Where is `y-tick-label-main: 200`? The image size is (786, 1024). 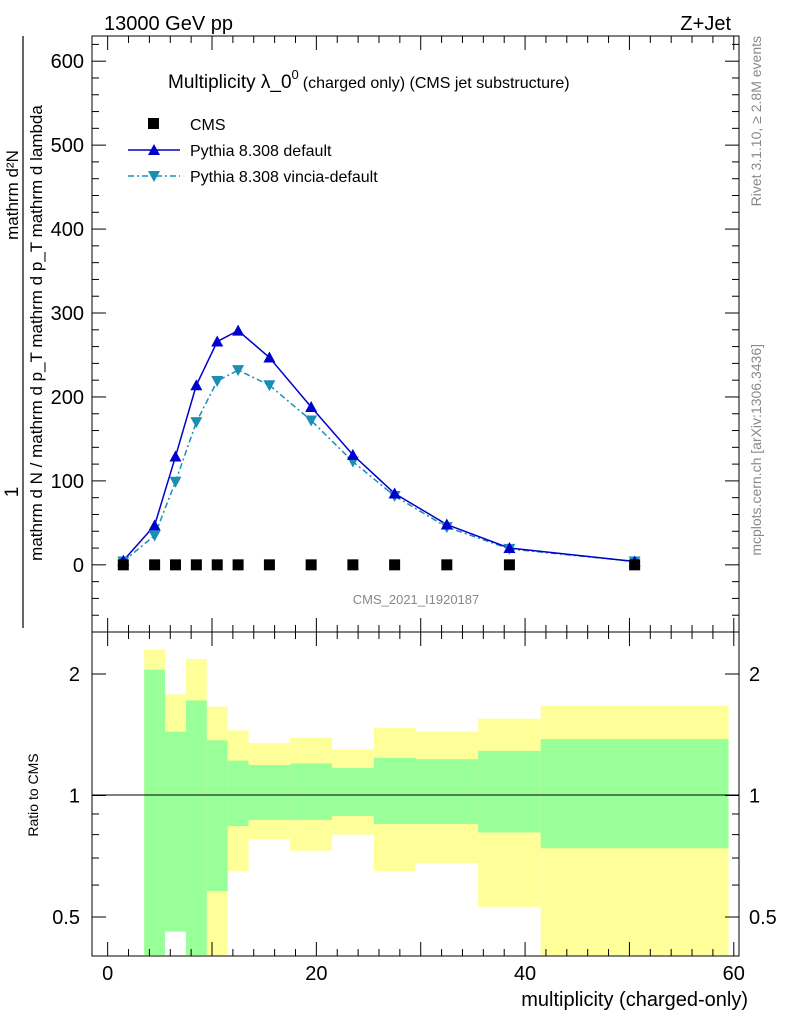 y-tick-label-main: 200 is located at coordinates (67, 398).